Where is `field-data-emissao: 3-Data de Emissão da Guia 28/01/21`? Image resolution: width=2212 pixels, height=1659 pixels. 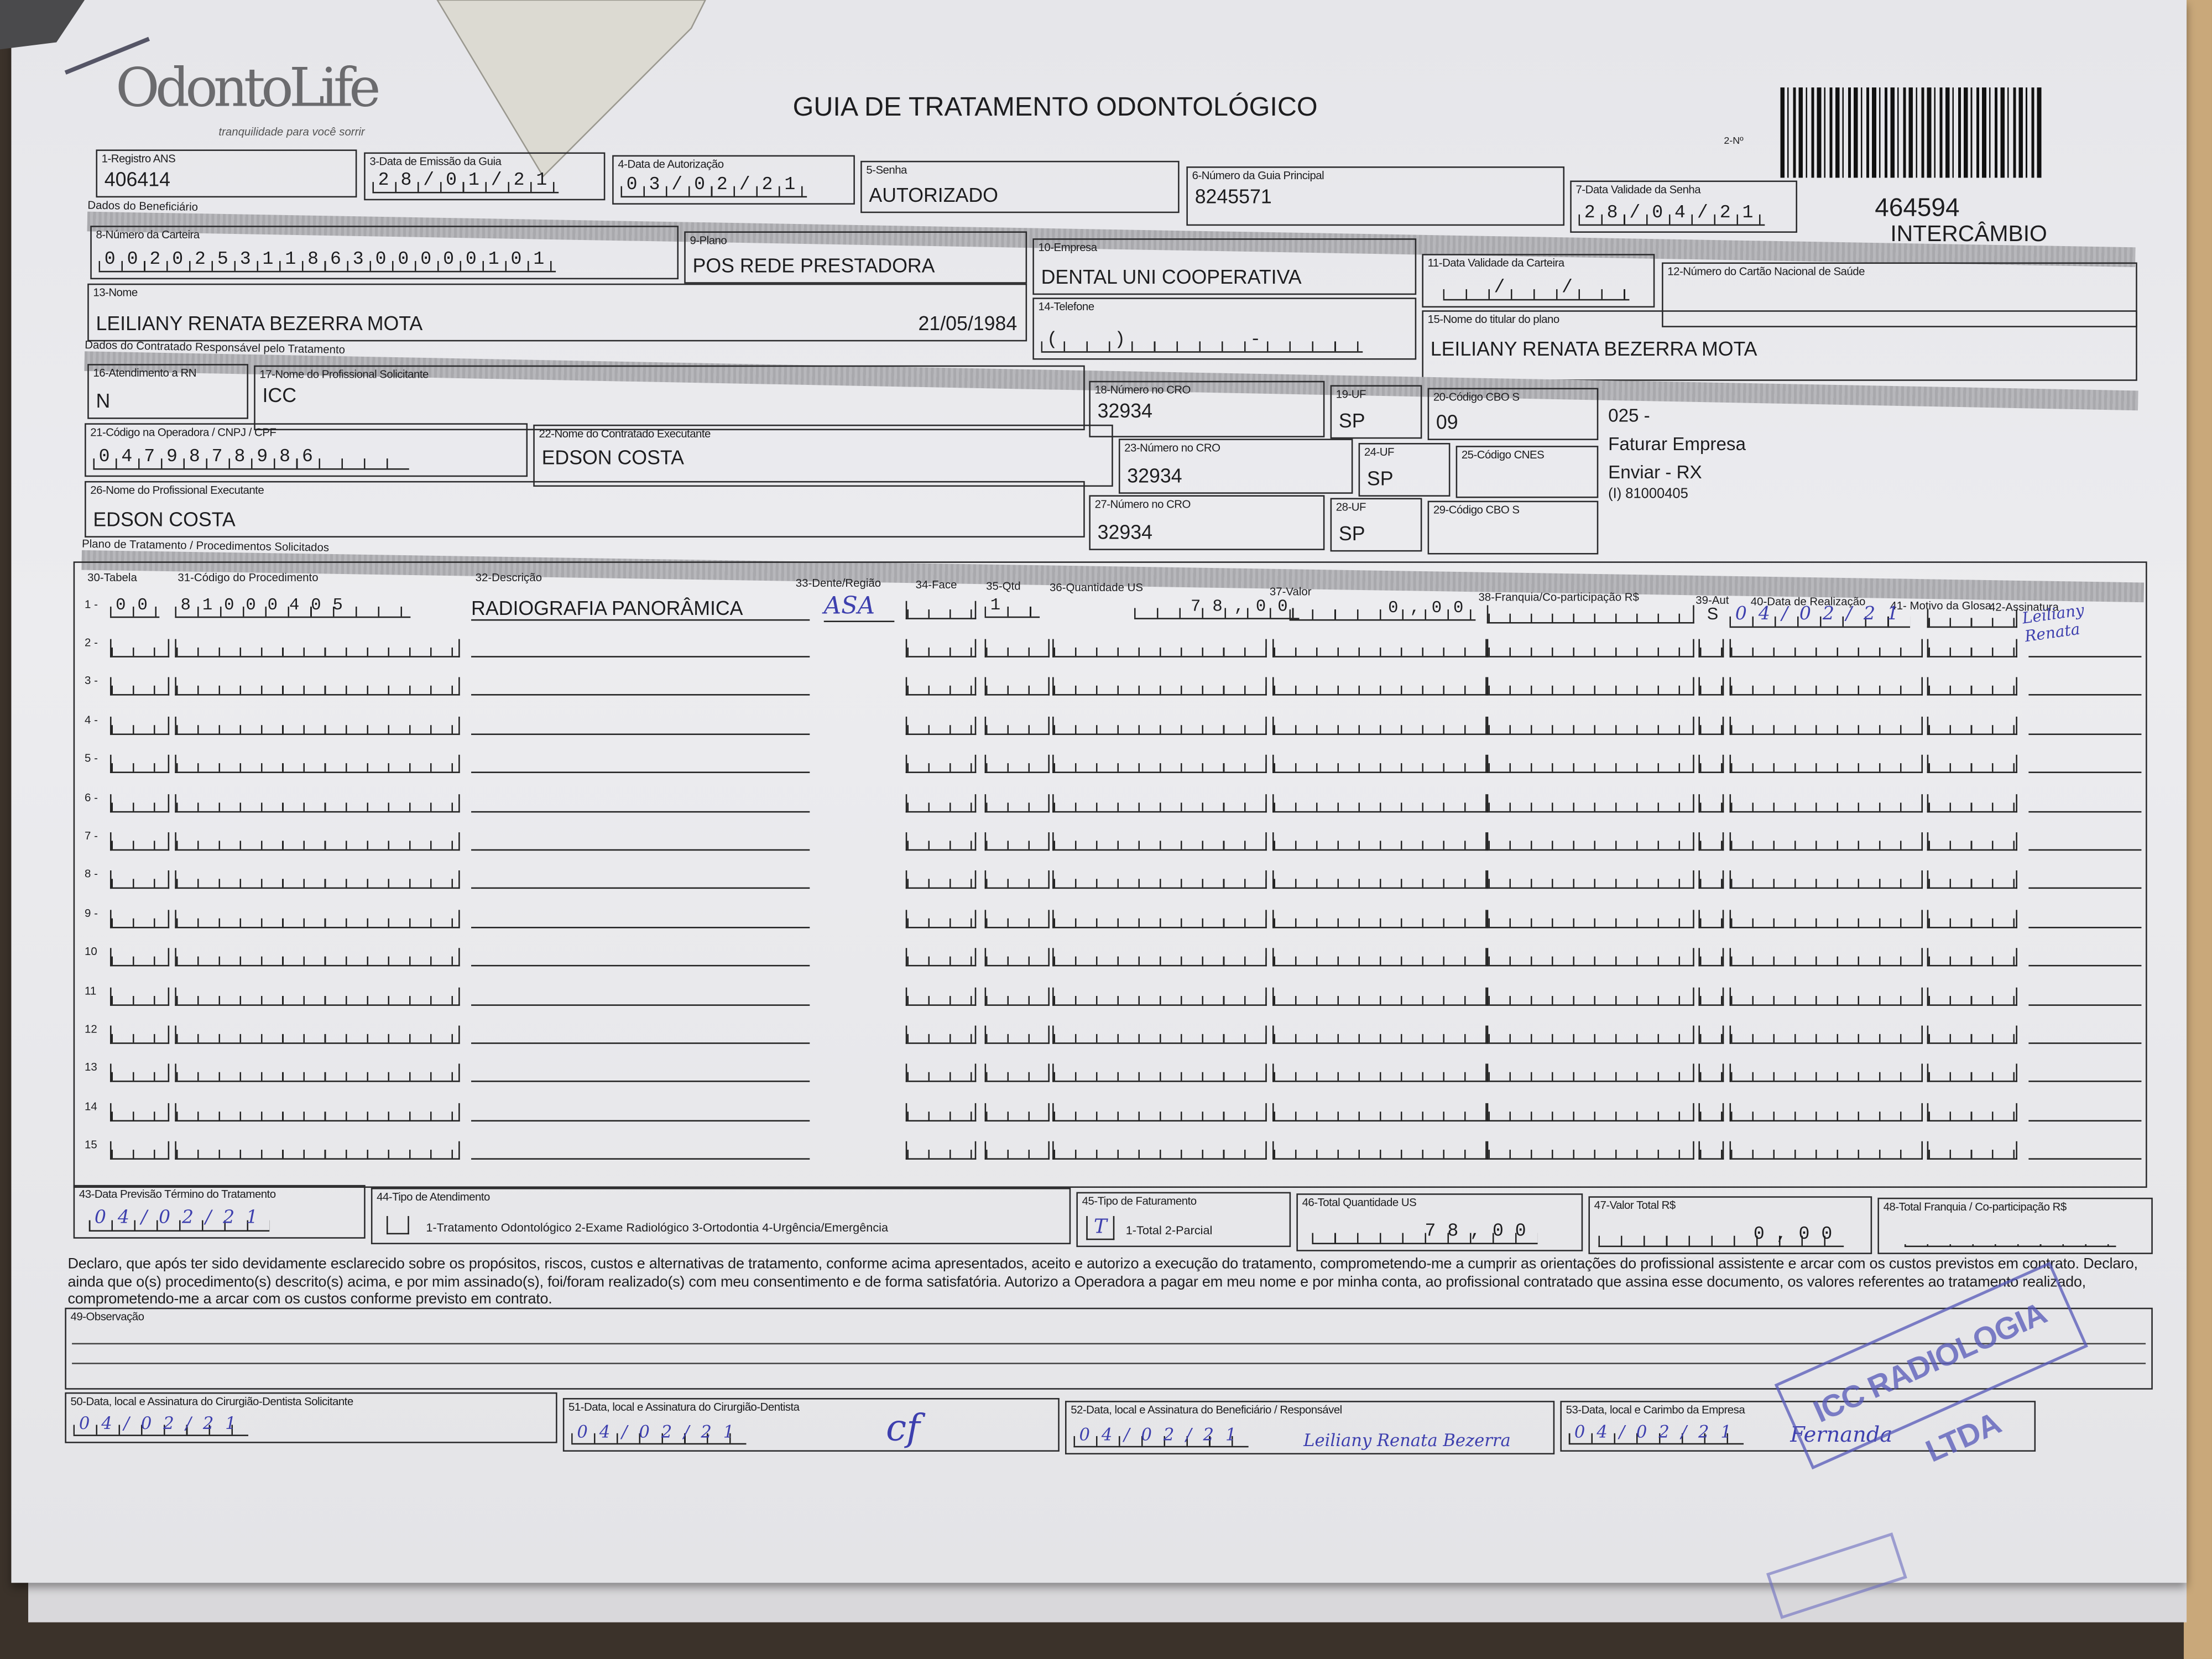
field-data-emissao: 3-Data de Emissão da Guia 28/01/21 is located at coordinates (485, 177).